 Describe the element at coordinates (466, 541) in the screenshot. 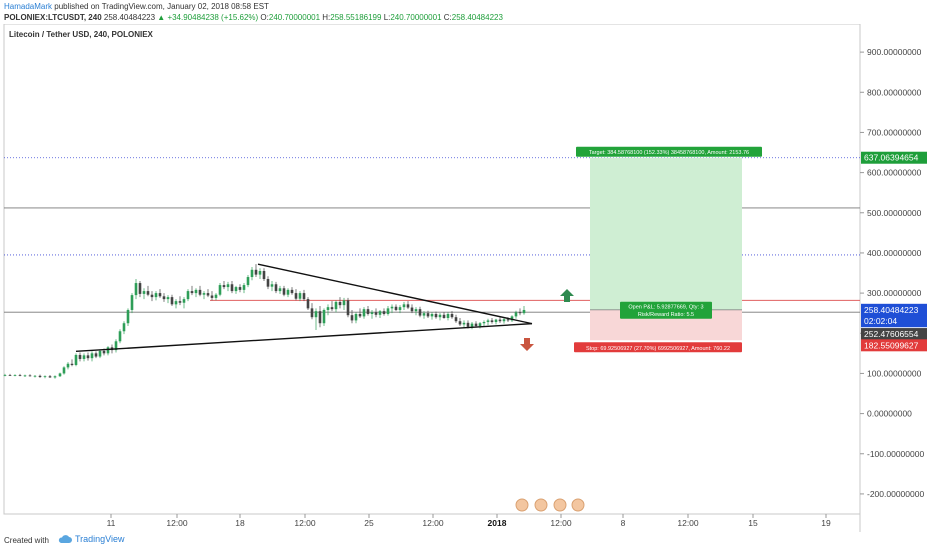

I see `footer: Created with TradingView` at that location.